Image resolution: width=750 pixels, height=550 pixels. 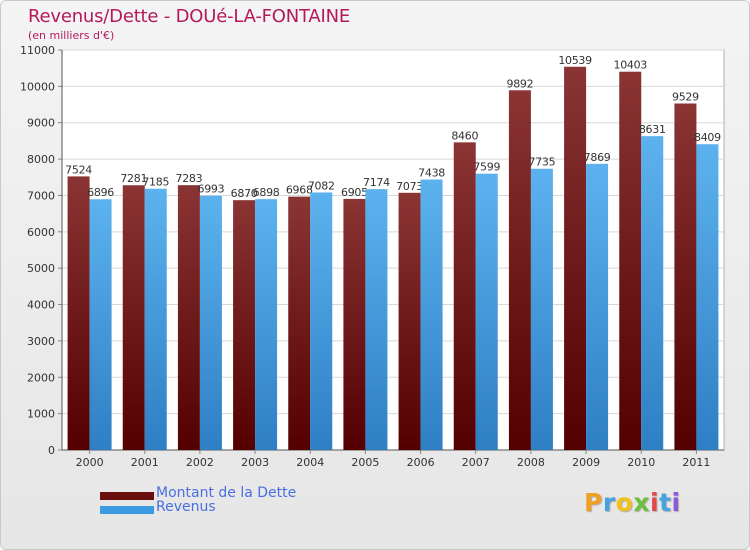 I want to click on value-label-dette: 6968, so click(x=299, y=190).